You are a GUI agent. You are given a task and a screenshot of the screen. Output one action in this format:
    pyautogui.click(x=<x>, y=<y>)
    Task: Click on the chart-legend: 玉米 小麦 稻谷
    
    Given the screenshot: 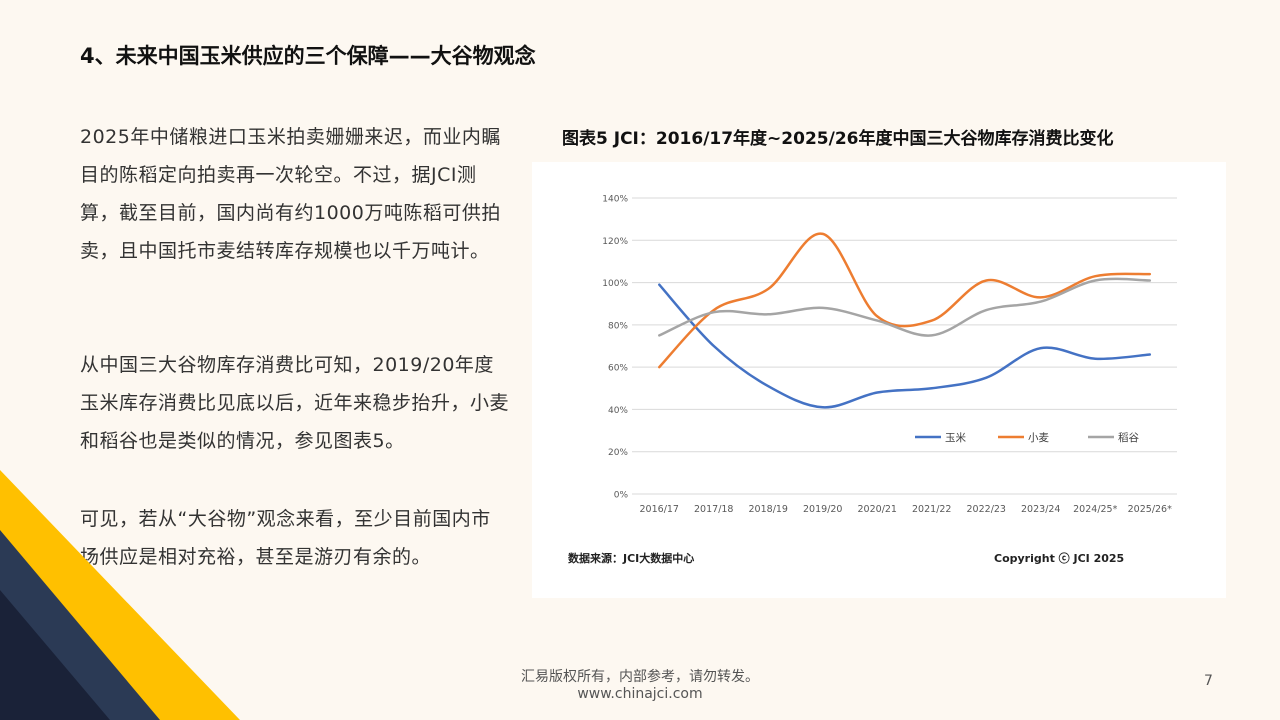 What is the action you would take?
    pyautogui.click(x=1027, y=437)
    